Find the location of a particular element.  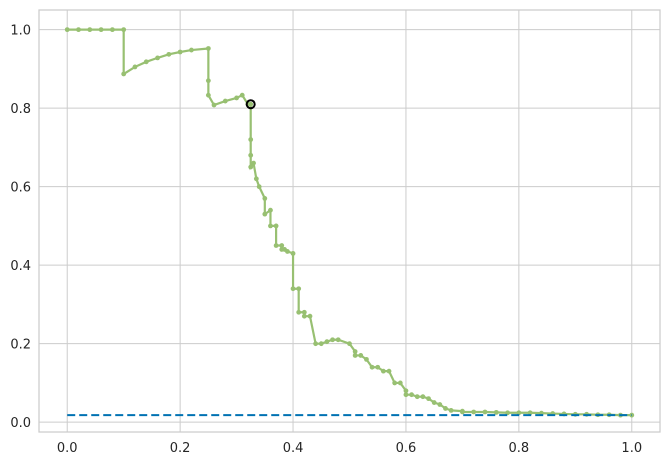

y-tick-label: 0.4 is located at coordinates (20, 266).